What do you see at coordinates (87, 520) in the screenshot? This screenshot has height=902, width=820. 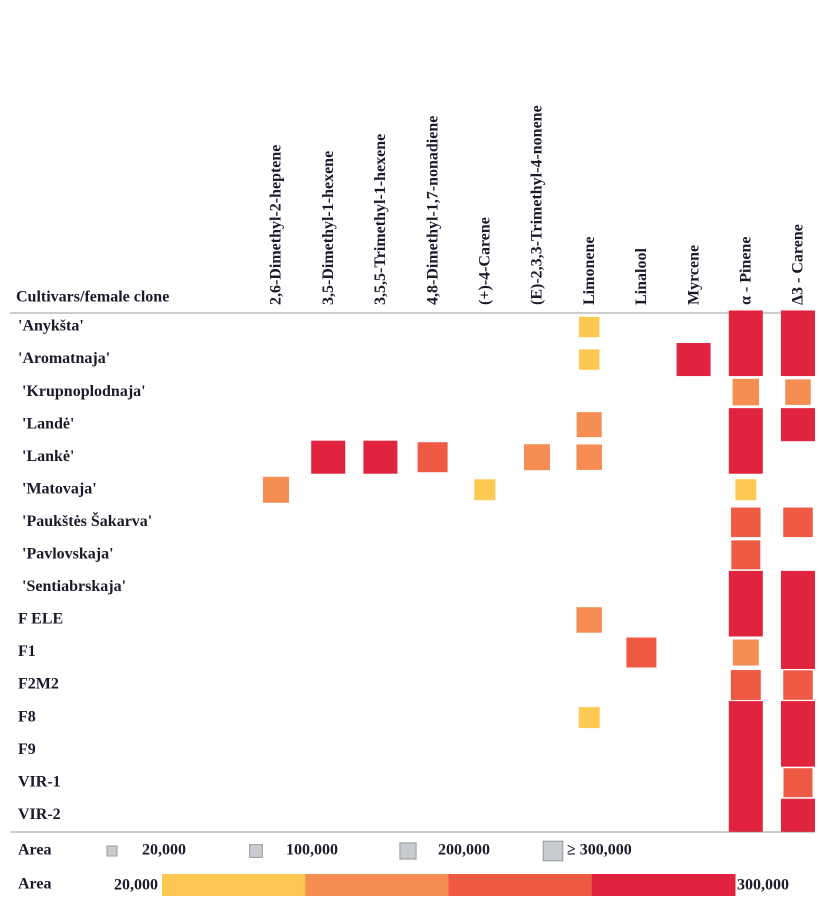 I see `row-label: 'Paukštės Šakarva'` at bounding box center [87, 520].